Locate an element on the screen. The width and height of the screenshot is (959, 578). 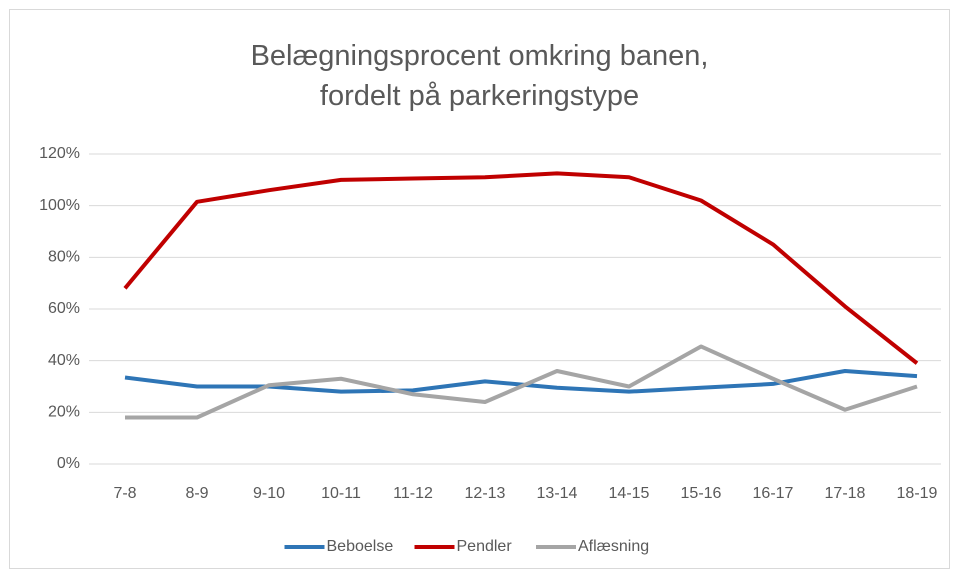
y-tick-label: 0% is located at coordinates (68, 463).